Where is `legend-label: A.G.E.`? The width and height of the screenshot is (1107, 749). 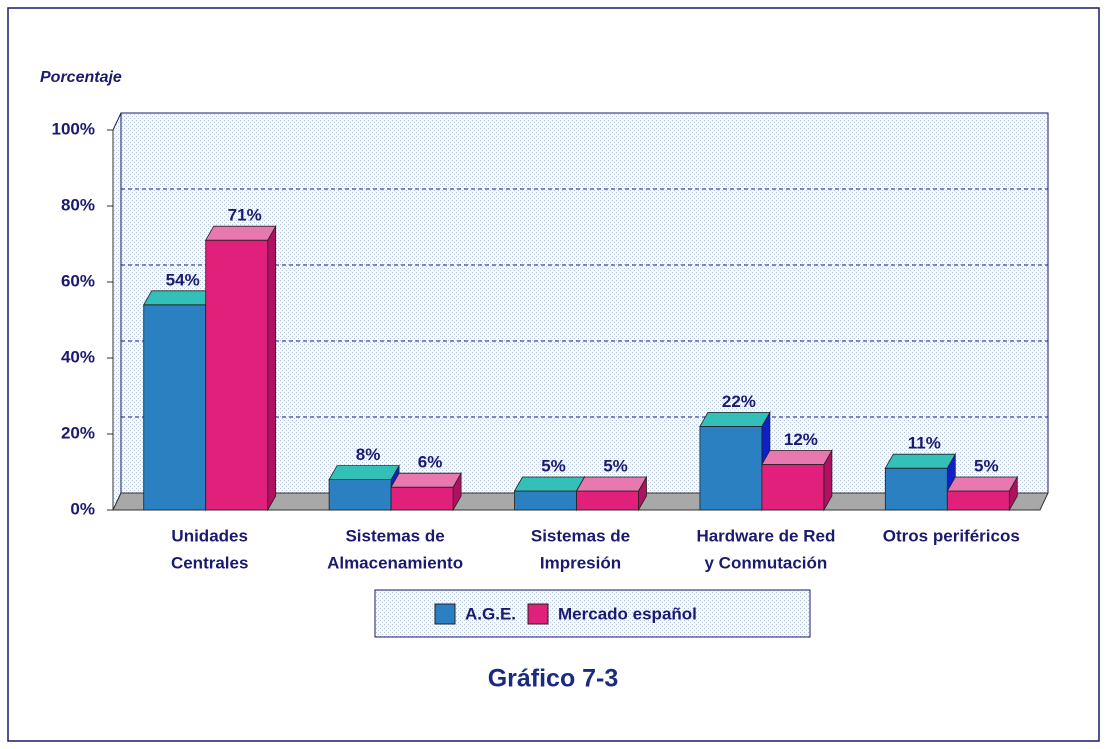
legend-label: A.G.E. is located at coordinates (490, 613).